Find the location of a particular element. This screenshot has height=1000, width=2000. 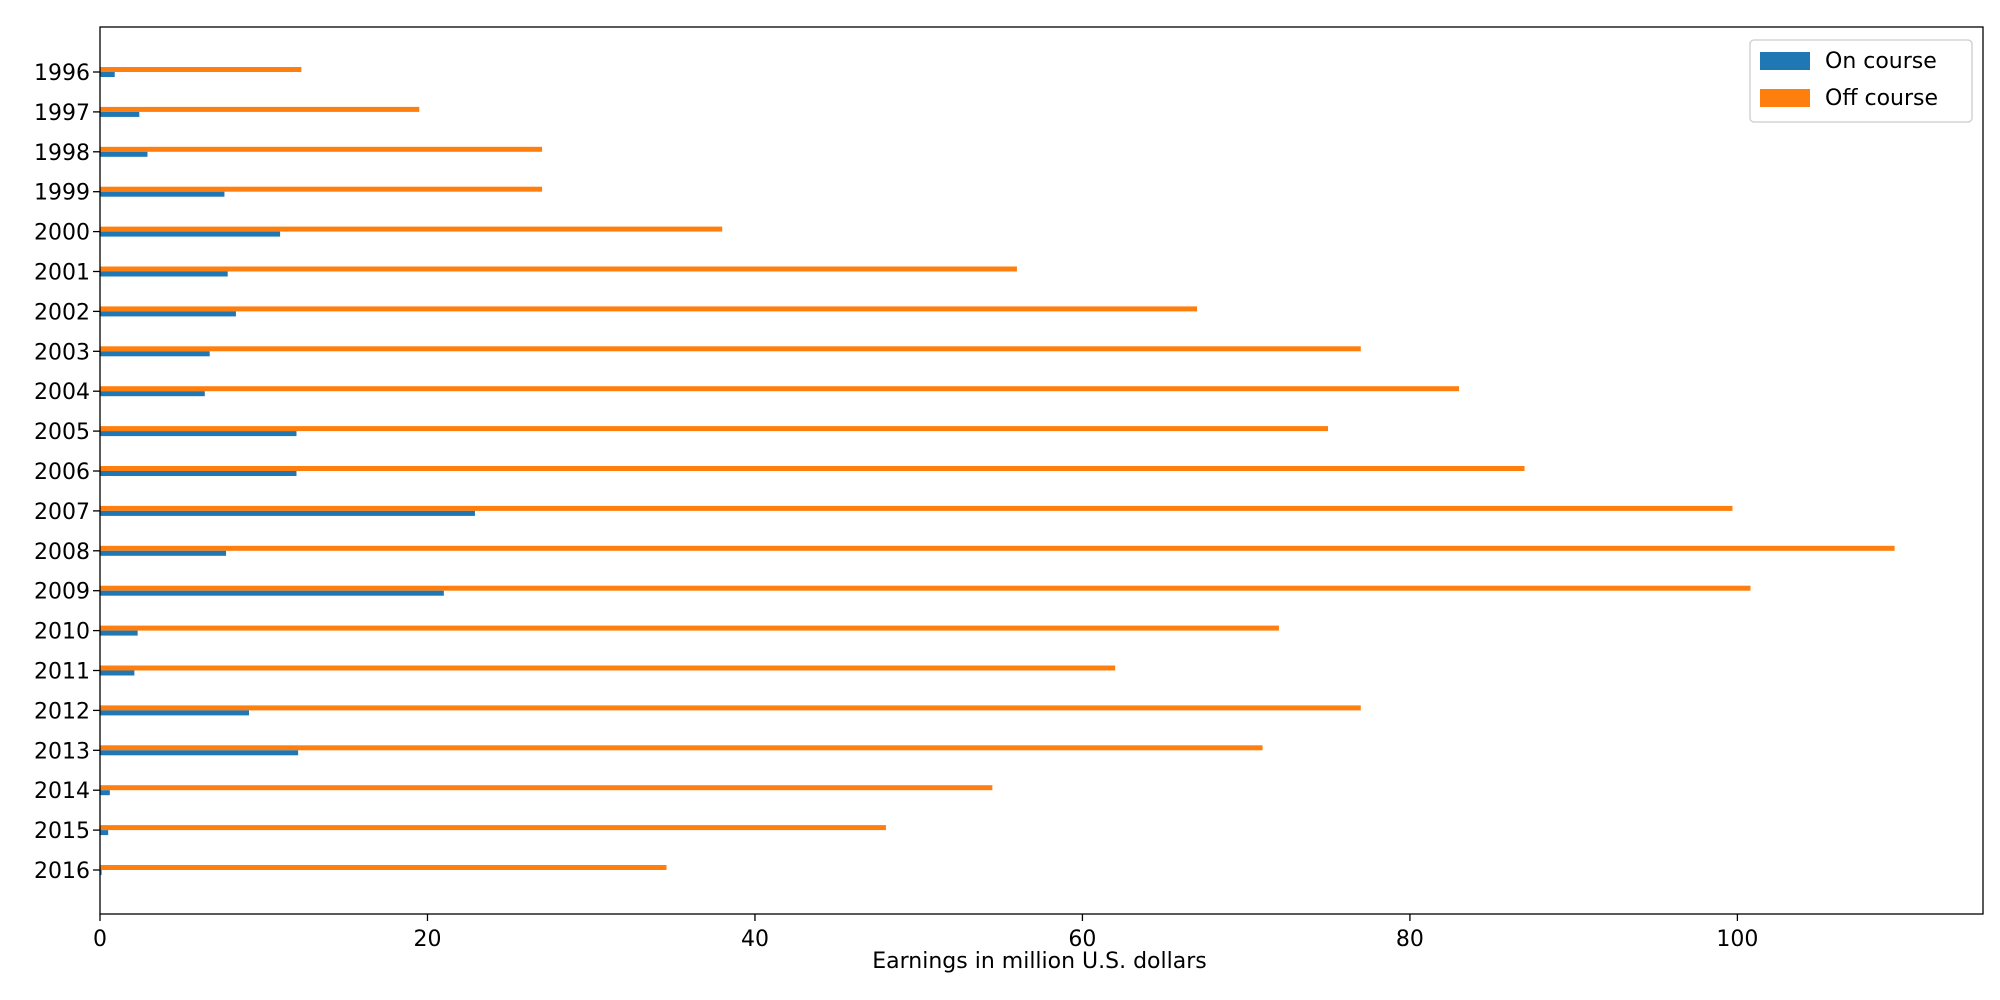

x-axis-ticks: 0 20 40 60 80 100 is located at coordinates (925, 933).